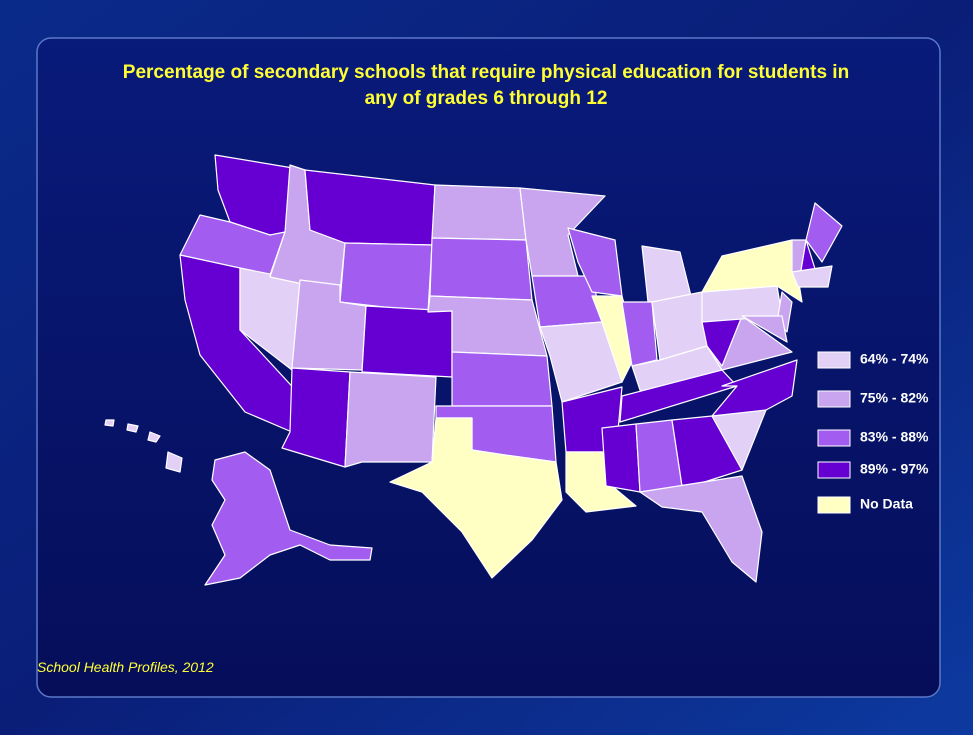 The height and width of the screenshot is (735, 973). Describe the element at coordinates (894, 359) in the screenshot. I see `legend-label: 64% - 74%` at that location.